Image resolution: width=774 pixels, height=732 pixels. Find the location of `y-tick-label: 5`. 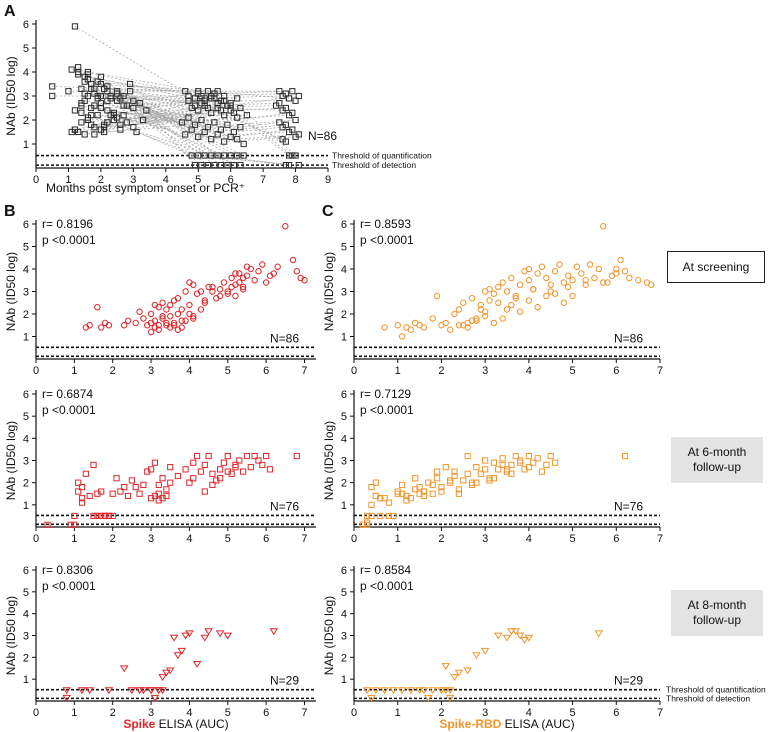

y-tick-label: 5 is located at coordinates (26, 248).